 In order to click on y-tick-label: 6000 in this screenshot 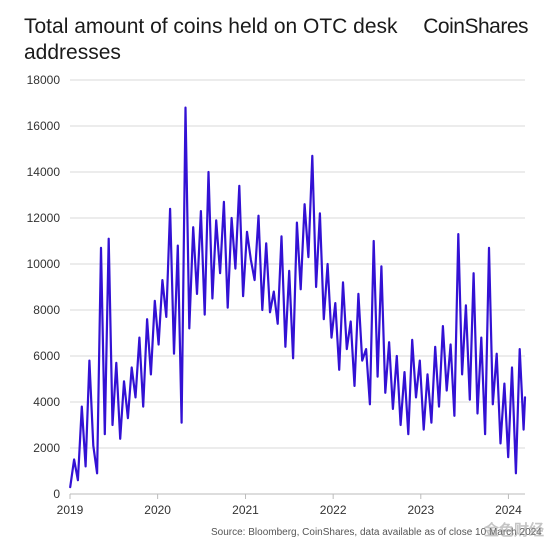, I will do `click(46, 356)`.